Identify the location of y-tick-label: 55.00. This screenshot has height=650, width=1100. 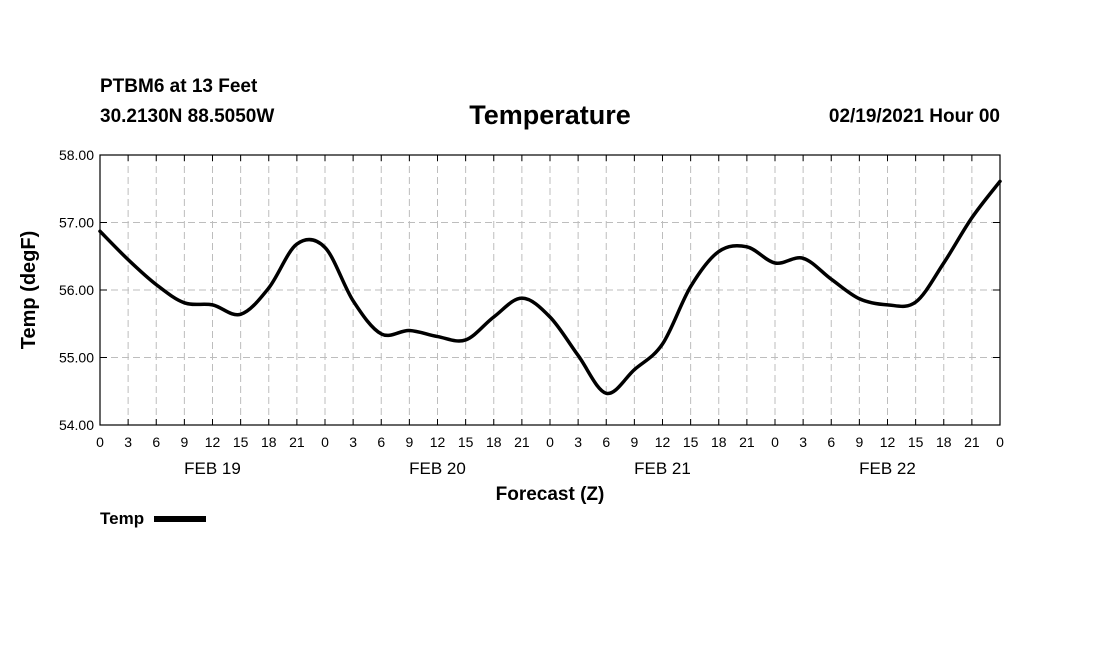
(76, 358).